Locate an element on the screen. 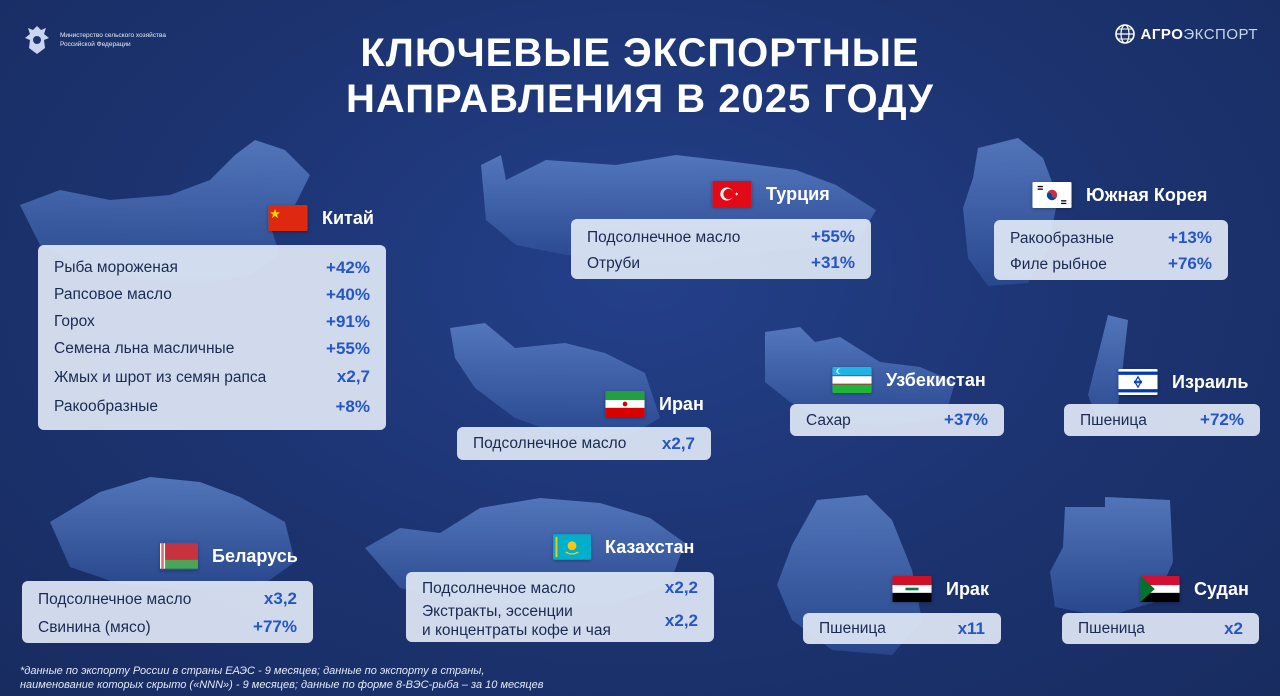 The image size is (1280, 696). country-sudan: Судан is located at coordinates (1194, 589).